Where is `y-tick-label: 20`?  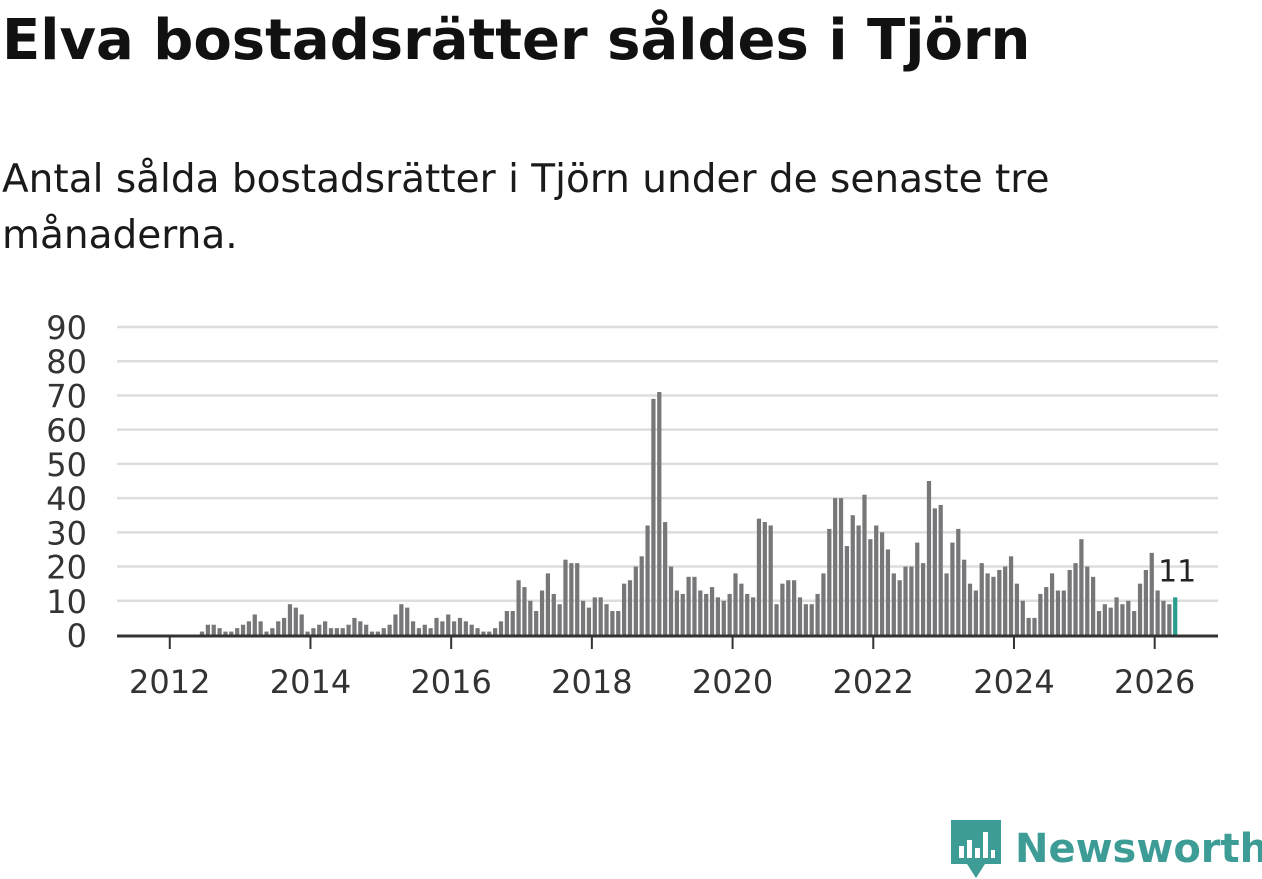 y-tick-label: 20 is located at coordinates (66, 568).